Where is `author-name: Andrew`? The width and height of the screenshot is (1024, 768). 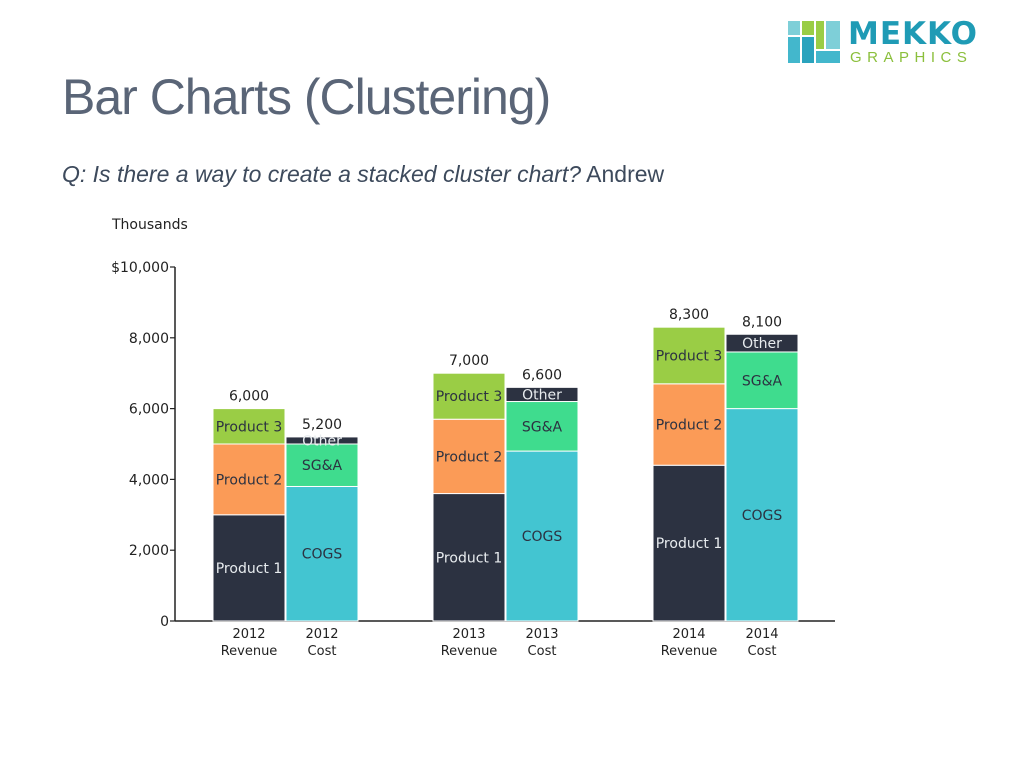
author-name: Andrew is located at coordinates (625, 174).